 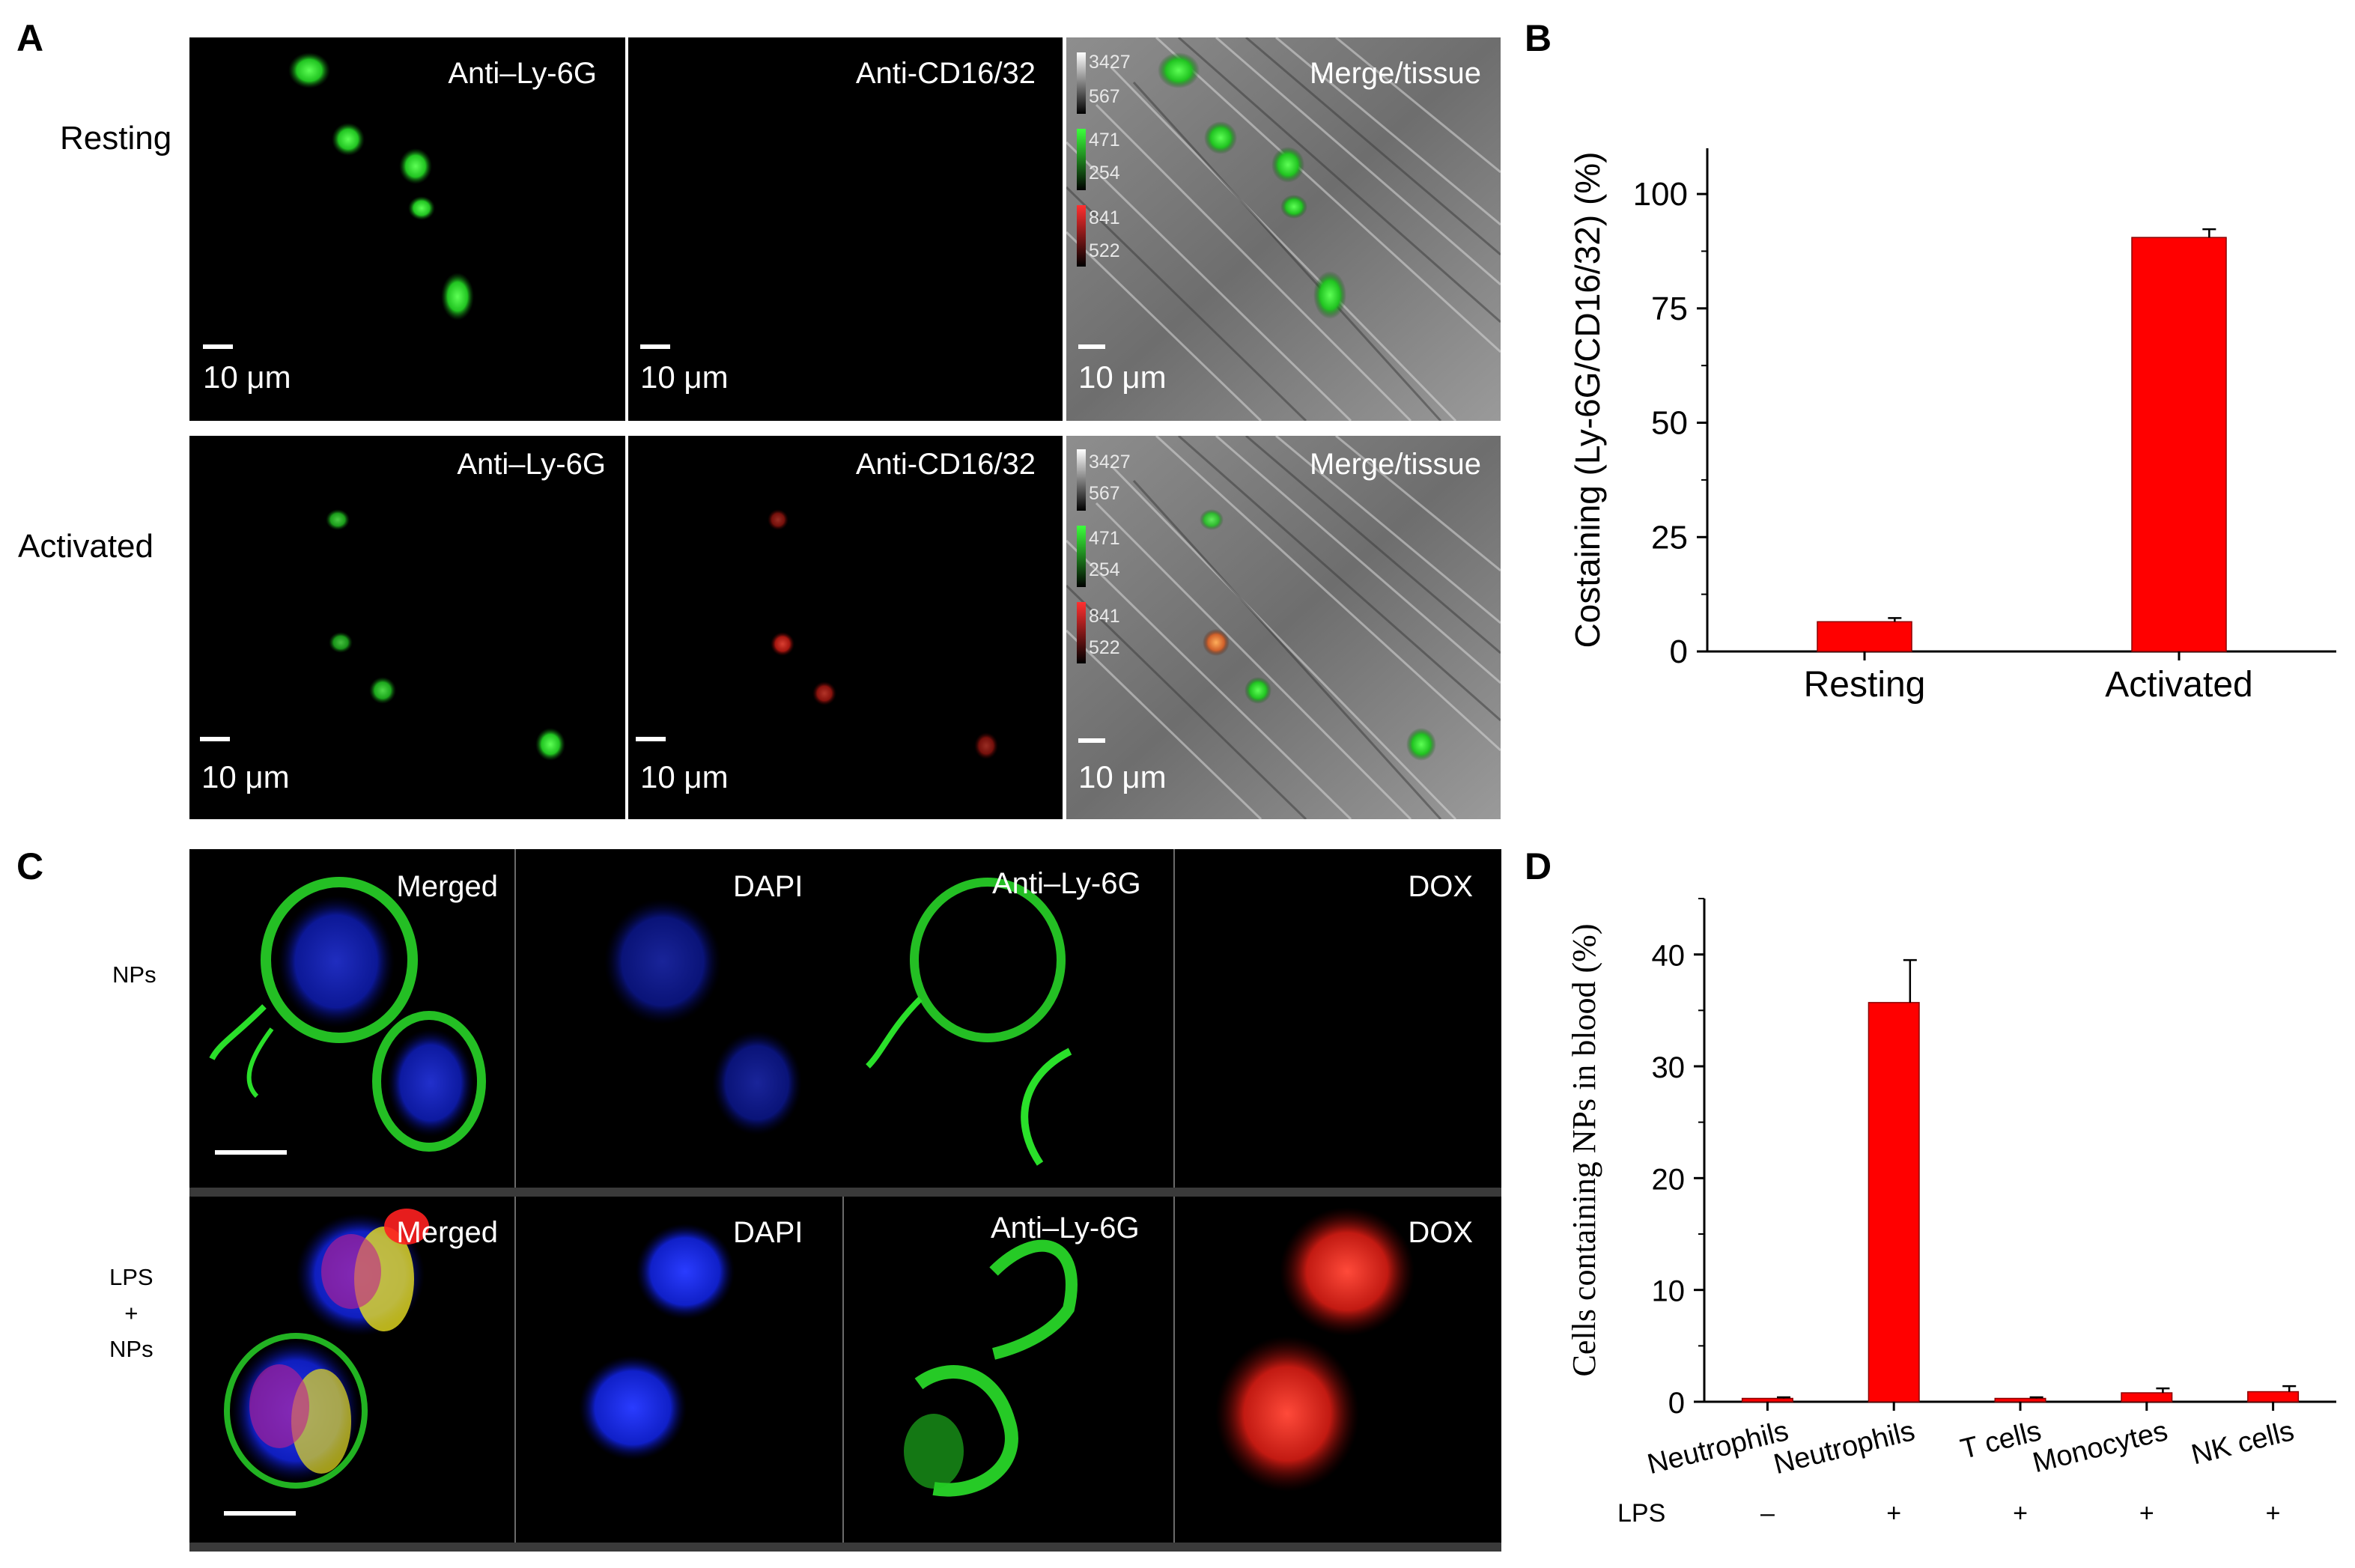 I want to click on micrograph-resting-cd16: Anti-CD16/32 10 μm, so click(x=845, y=229).